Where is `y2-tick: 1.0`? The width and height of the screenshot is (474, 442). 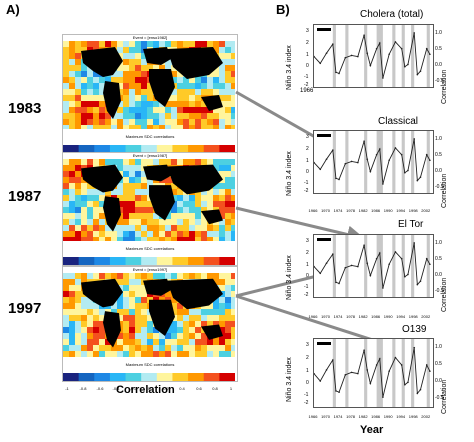 y2-tick: 1.0 is located at coordinates (438, 33).